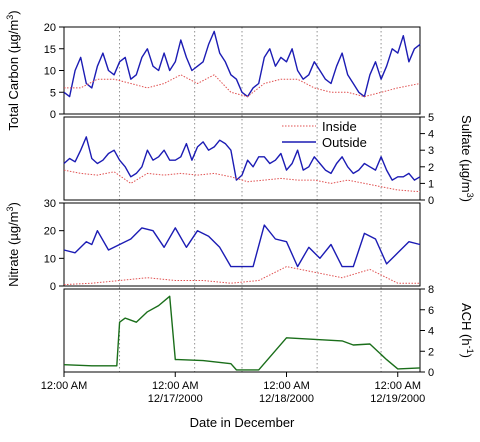 The image size is (480, 442). I want to click on series-nitrate-outside, so click(242, 246).